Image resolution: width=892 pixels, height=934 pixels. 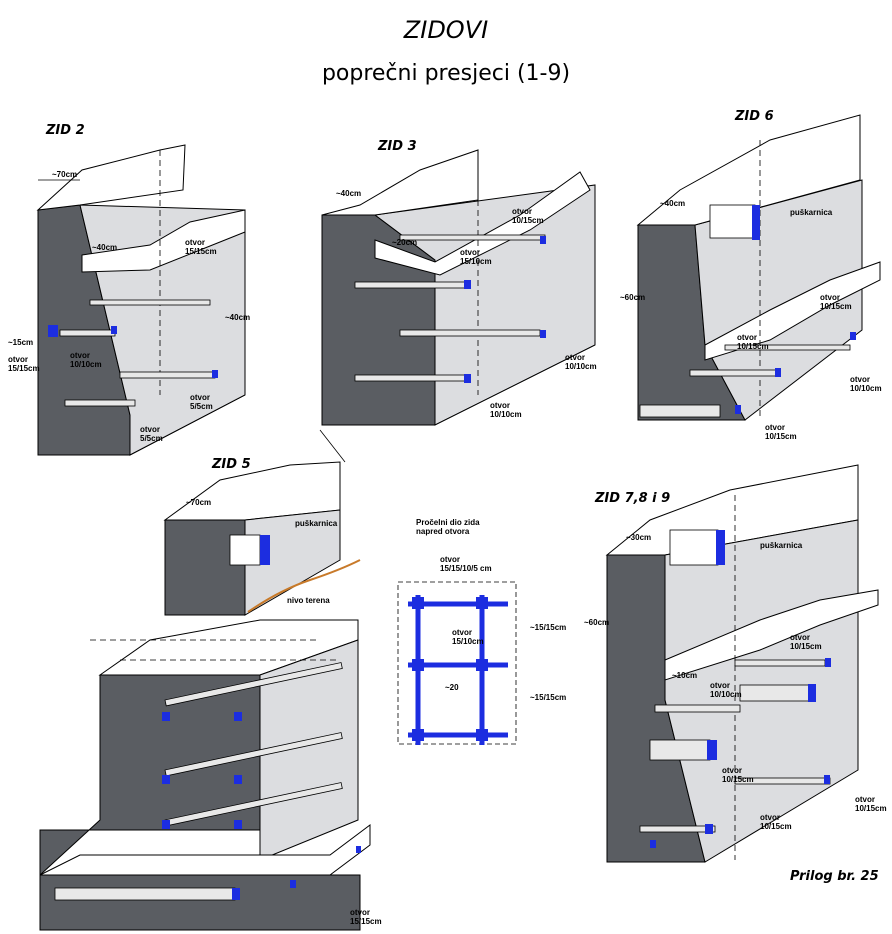 I want to click on wall-label-zid-2: ZID 2, so click(x=65, y=130).